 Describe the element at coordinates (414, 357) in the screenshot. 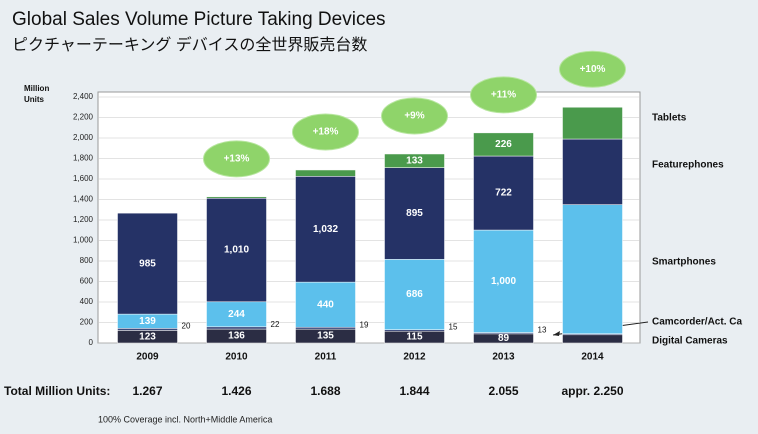

I see `x-tick-label: 2012` at that location.